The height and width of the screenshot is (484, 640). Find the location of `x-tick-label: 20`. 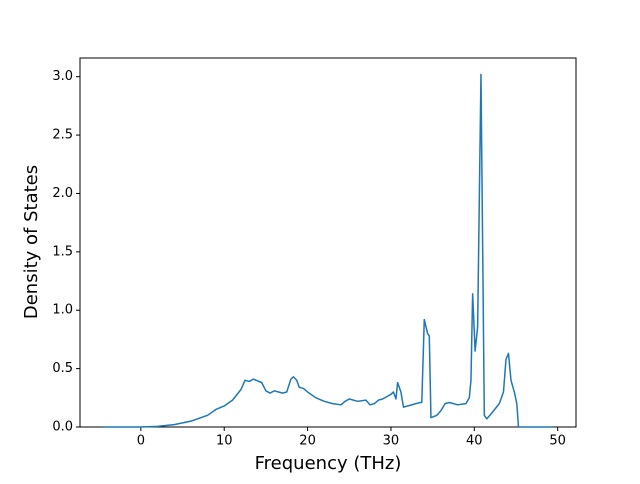

x-tick-label: 20 is located at coordinates (307, 441).